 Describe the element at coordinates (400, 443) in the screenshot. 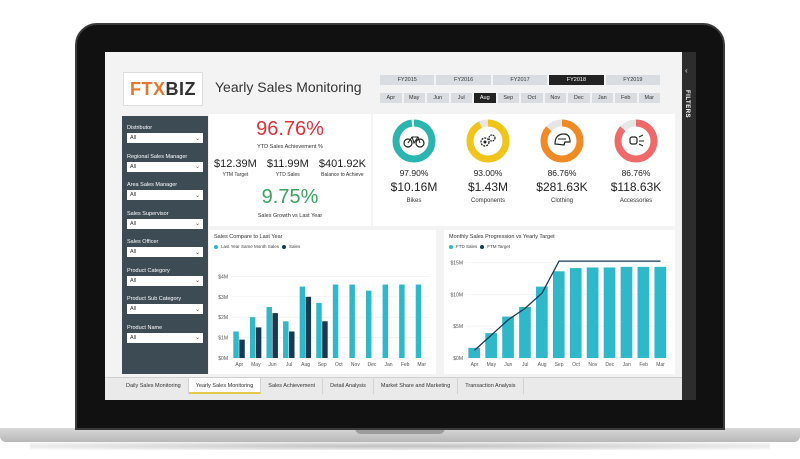

I see `laptop-base` at that location.